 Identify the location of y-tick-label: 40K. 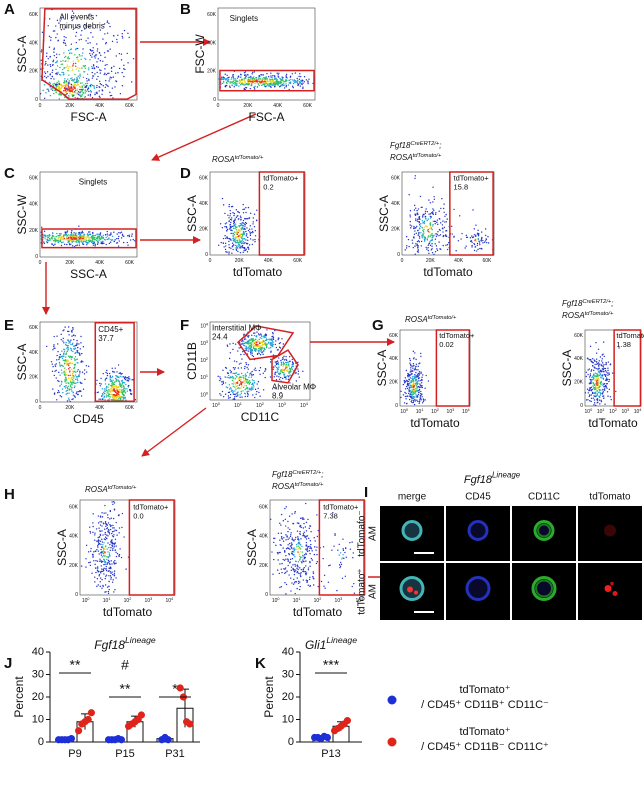
(396, 204).